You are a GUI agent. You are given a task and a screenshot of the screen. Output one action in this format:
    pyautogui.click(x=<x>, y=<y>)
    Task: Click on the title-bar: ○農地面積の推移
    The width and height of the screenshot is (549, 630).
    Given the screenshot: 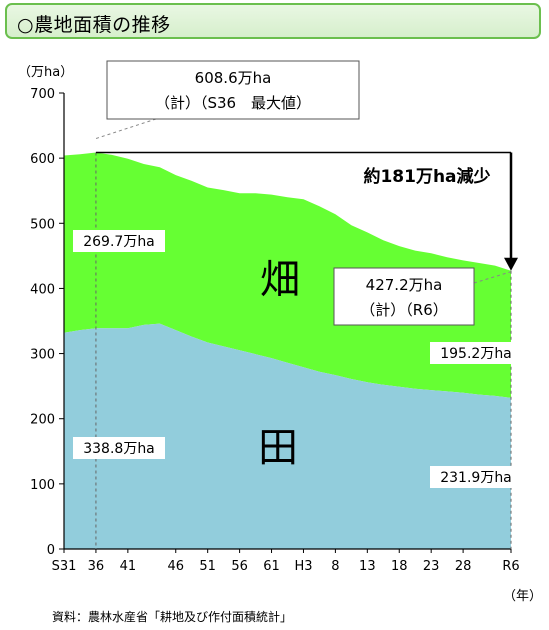 What is the action you would take?
    pyautogui.click(x=273, y=21)
    